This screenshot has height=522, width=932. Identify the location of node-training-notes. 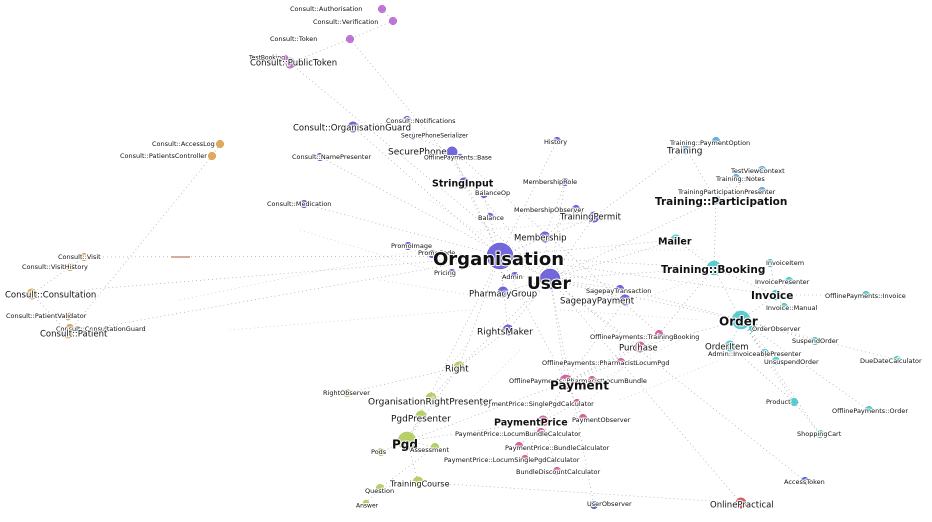
(736, 178).